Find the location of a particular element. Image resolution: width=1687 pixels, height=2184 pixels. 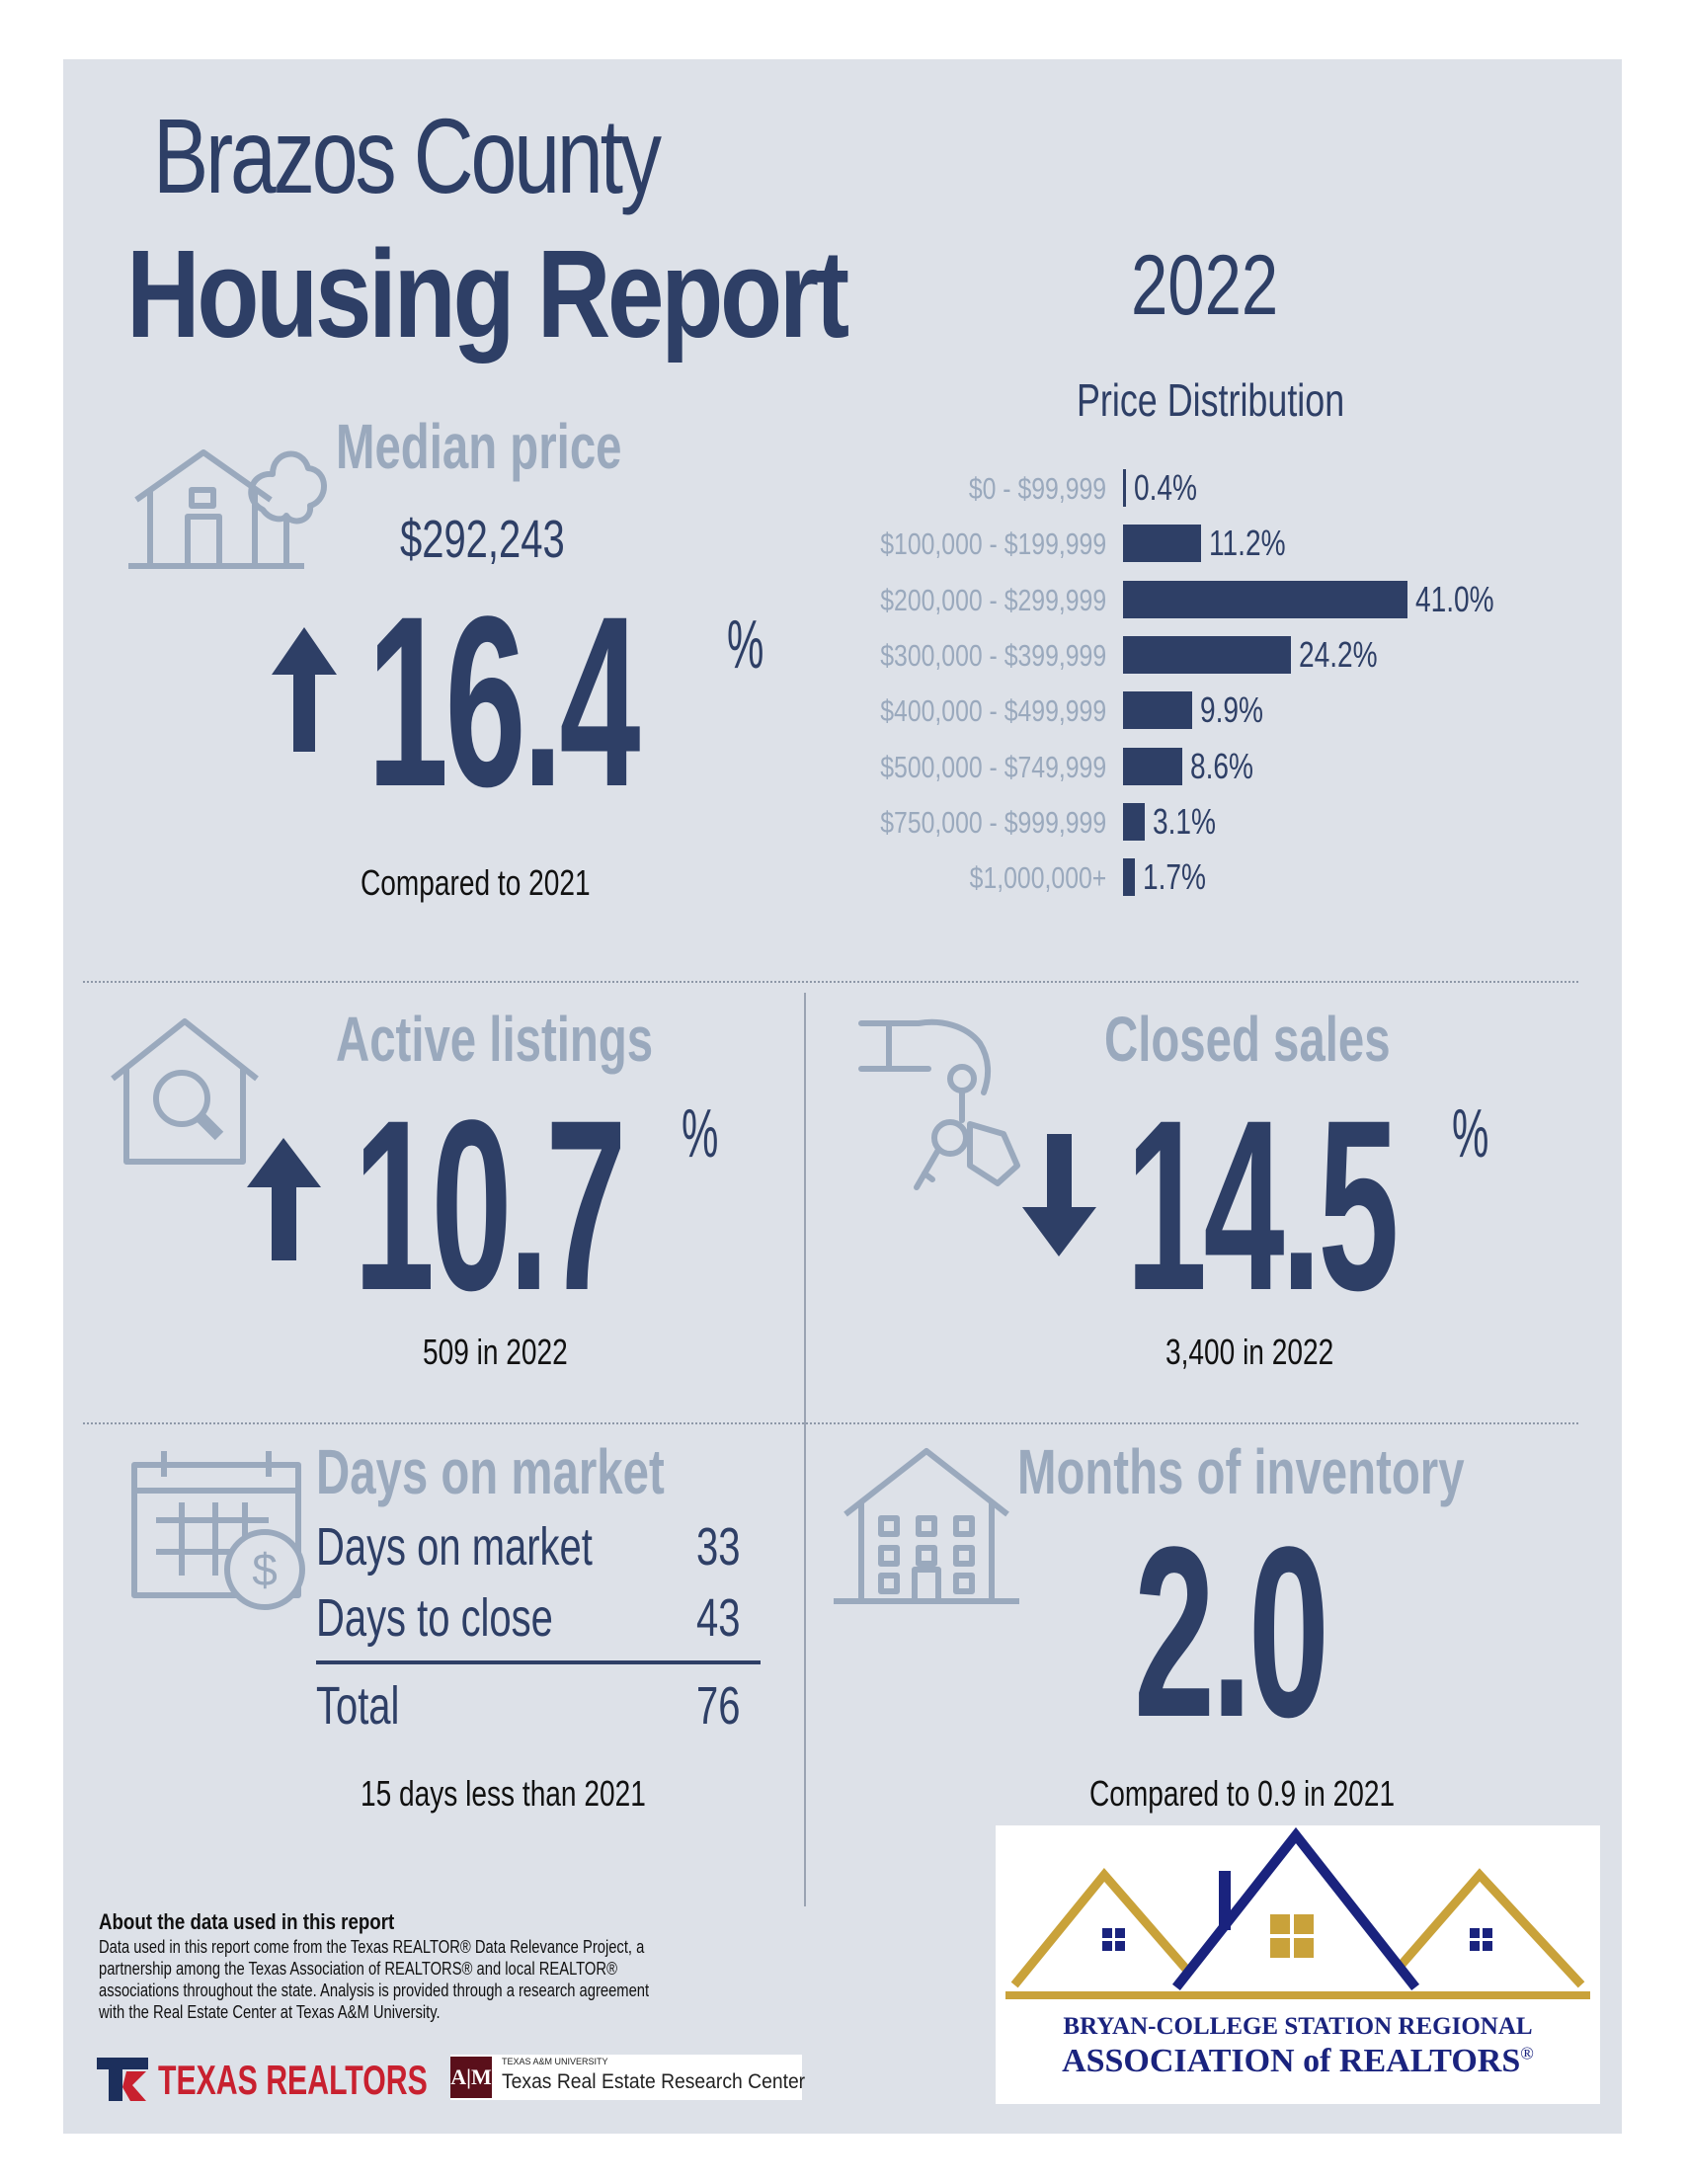

texas-realtors-logo-mark is located at coordinates (122, 2079).